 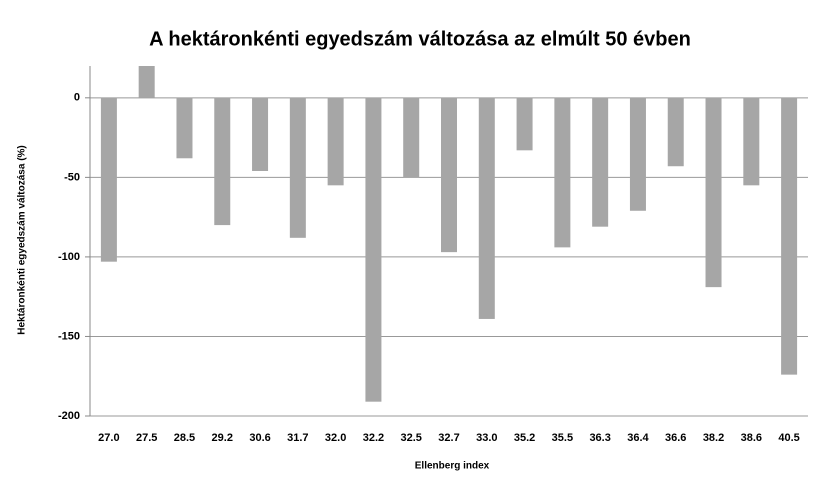 What do you see at coordinates (373, 438) in the screenshot?
I see `x-tick-label: 32.2` at bounding box center [373, 438].